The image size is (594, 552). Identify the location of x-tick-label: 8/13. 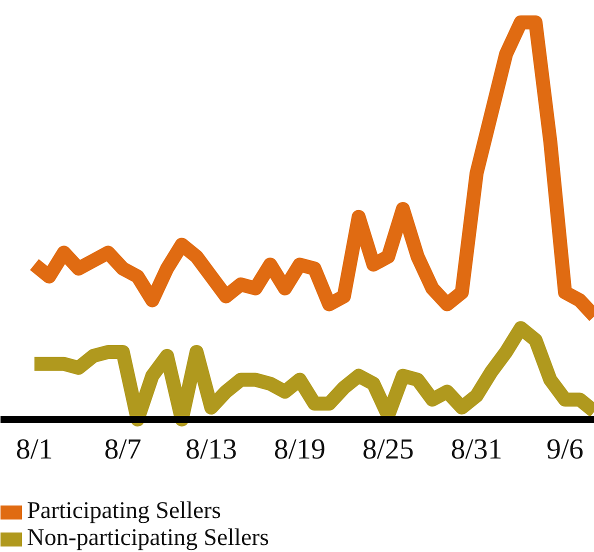
(211, 449).